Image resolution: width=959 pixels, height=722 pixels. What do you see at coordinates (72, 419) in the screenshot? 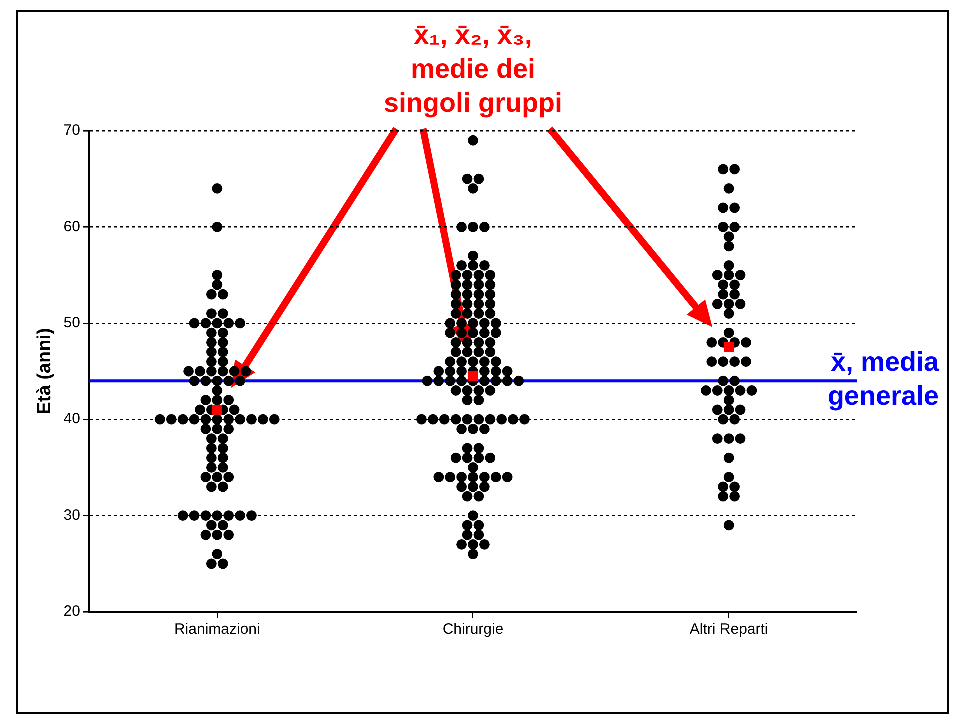
I see `y-tick-label: 40` at bounding box center [72, 419].